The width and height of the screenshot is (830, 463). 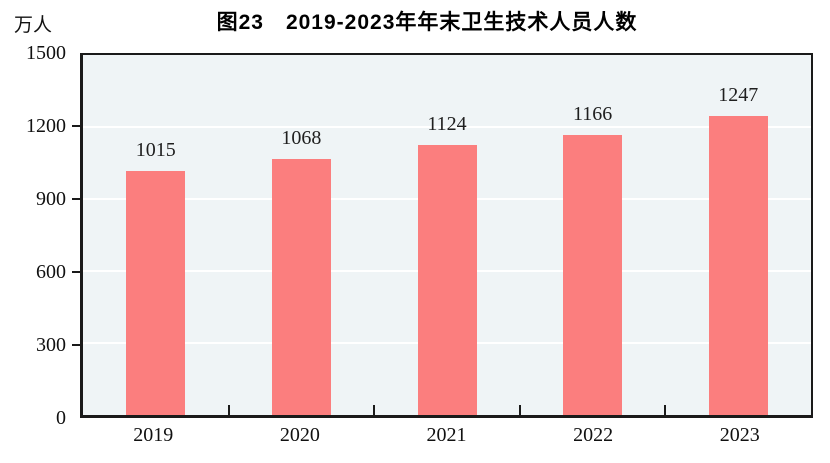 What do you see at coordinates (738, 94) in the screenshot?
I see `bar-value-label-2023: 1247` at bounding box center [738, 94].